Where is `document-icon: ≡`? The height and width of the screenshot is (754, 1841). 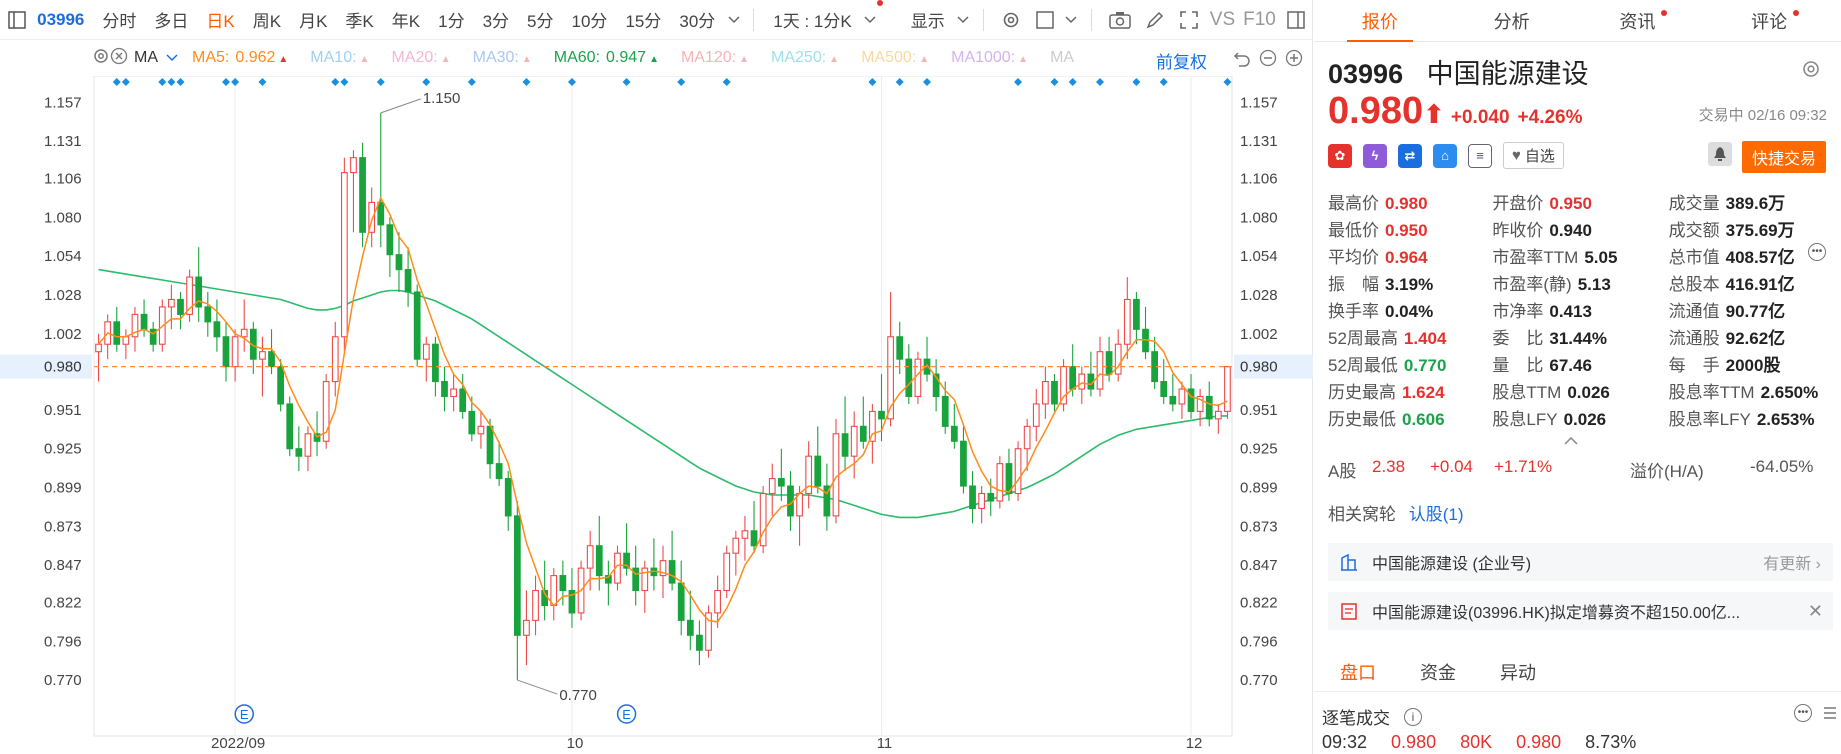
document-icon: ≡ is located at coordinates (1480, 155).